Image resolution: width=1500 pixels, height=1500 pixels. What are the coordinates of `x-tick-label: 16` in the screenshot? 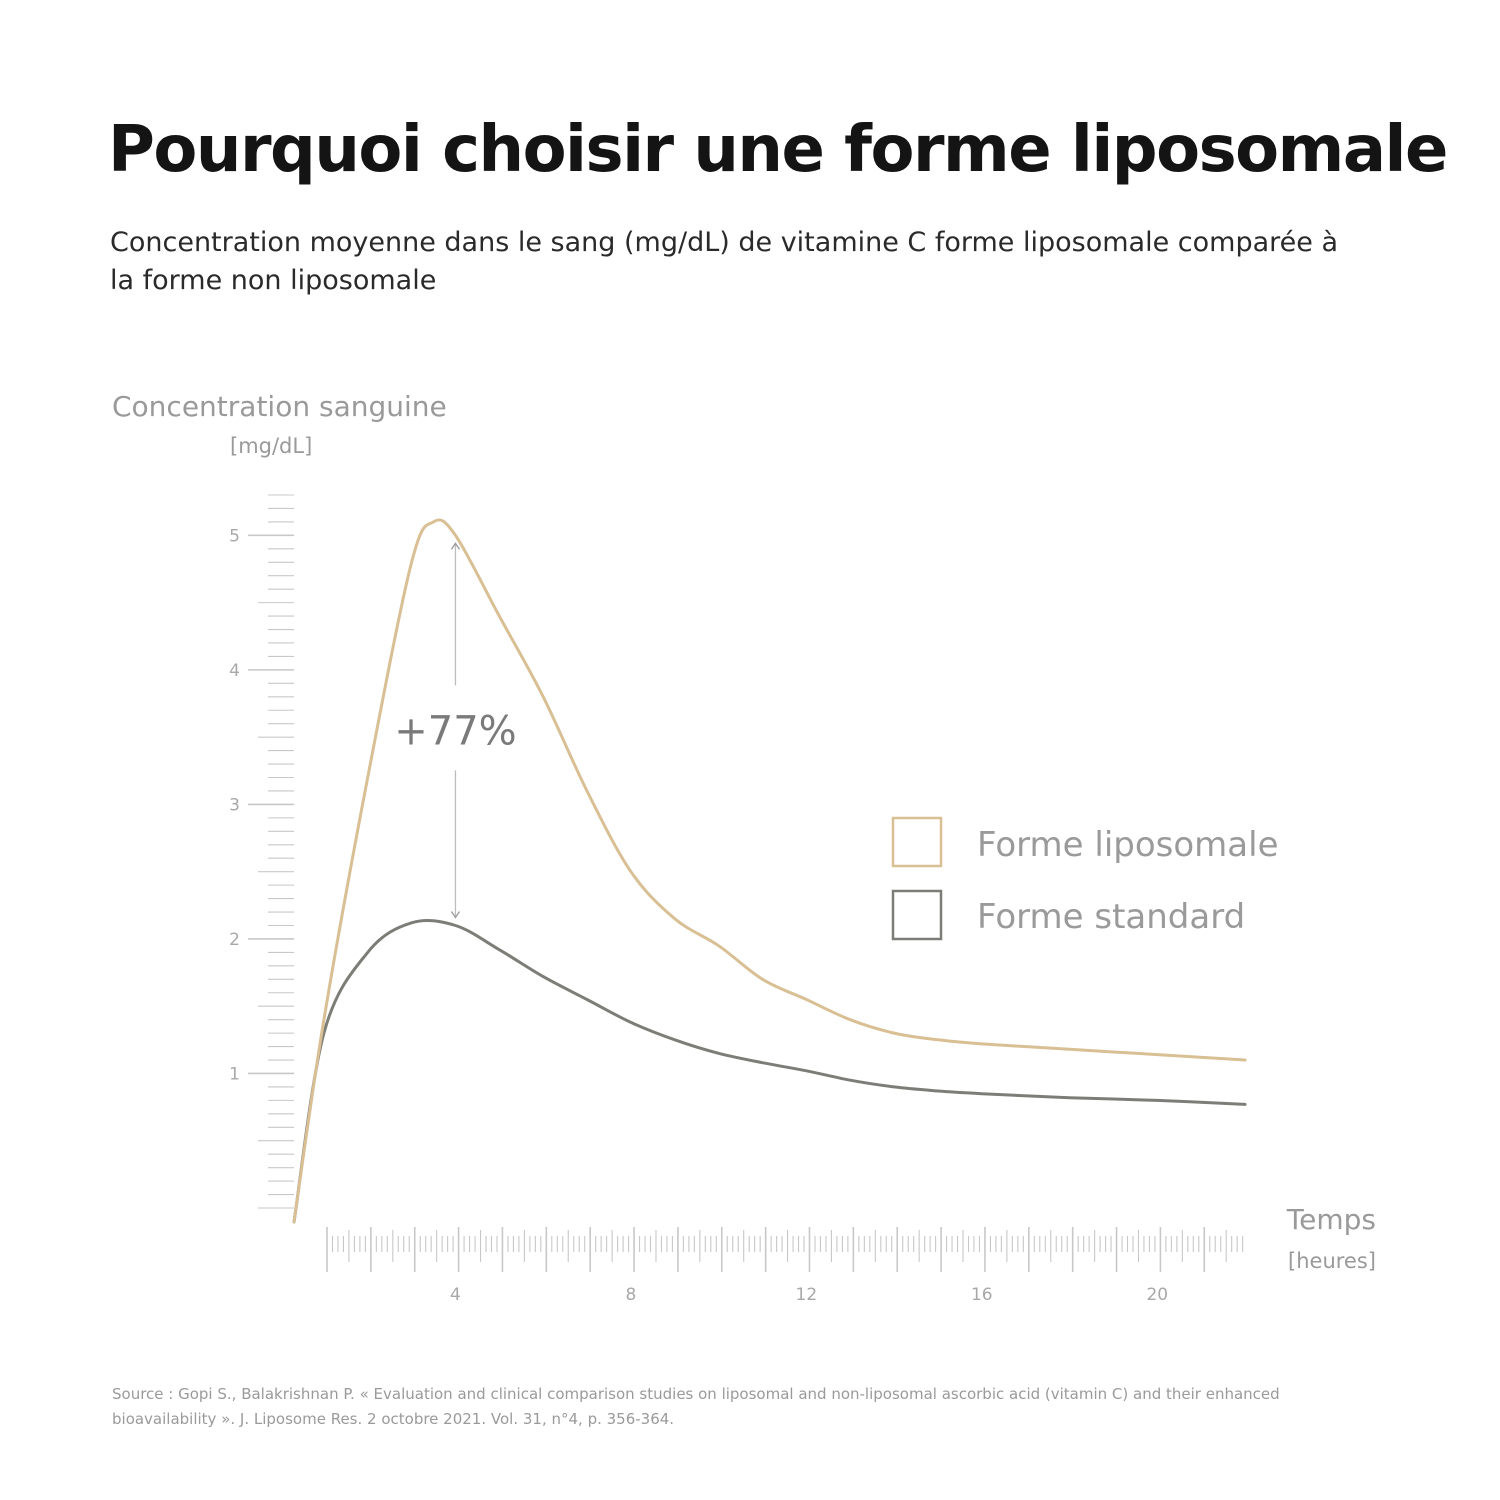 It's located at (982, 1295).